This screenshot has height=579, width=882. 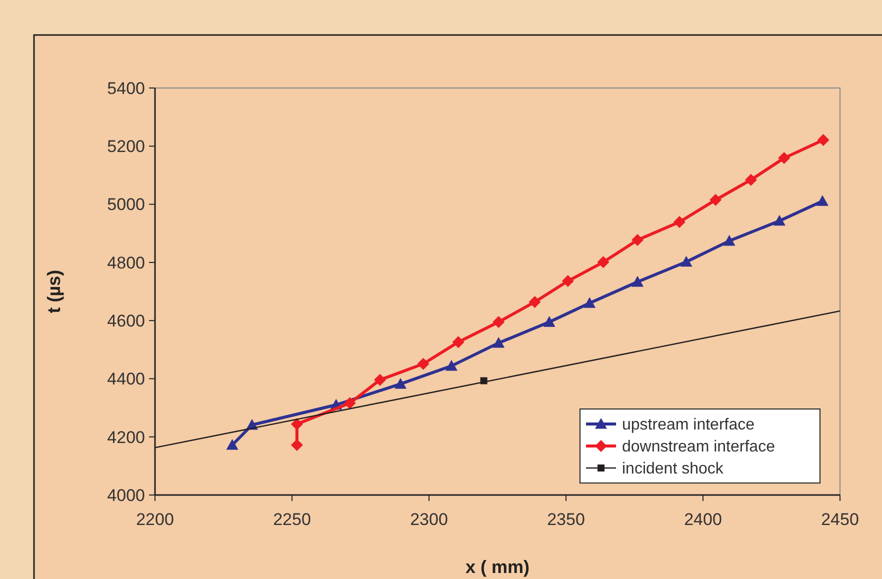 I want to click on y-axis-title: t (µs), so click(x=54, y=292).